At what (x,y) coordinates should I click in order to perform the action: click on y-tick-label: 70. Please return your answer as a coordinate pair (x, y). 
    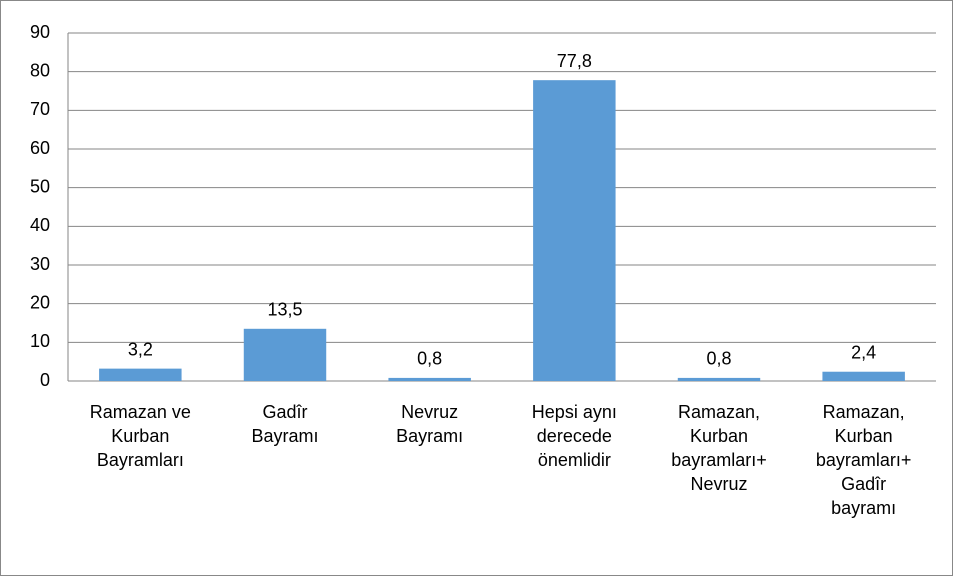
    Looking at the image, I should click on (40, 109).